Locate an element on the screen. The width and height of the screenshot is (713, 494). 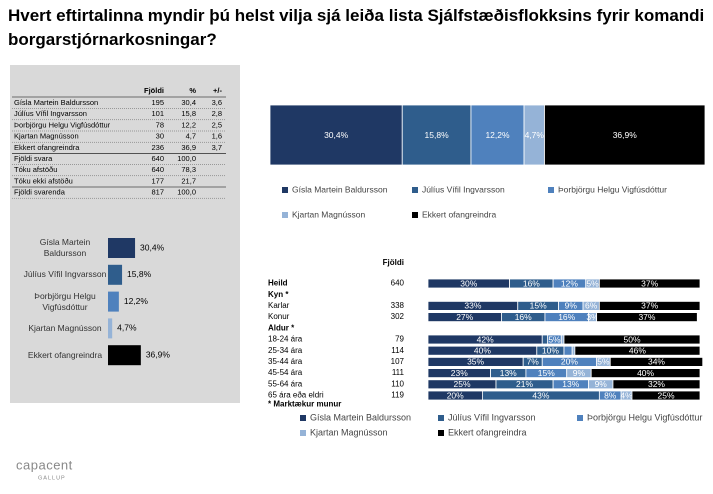
segment-label: 4% is located at coordinates (626, 395).